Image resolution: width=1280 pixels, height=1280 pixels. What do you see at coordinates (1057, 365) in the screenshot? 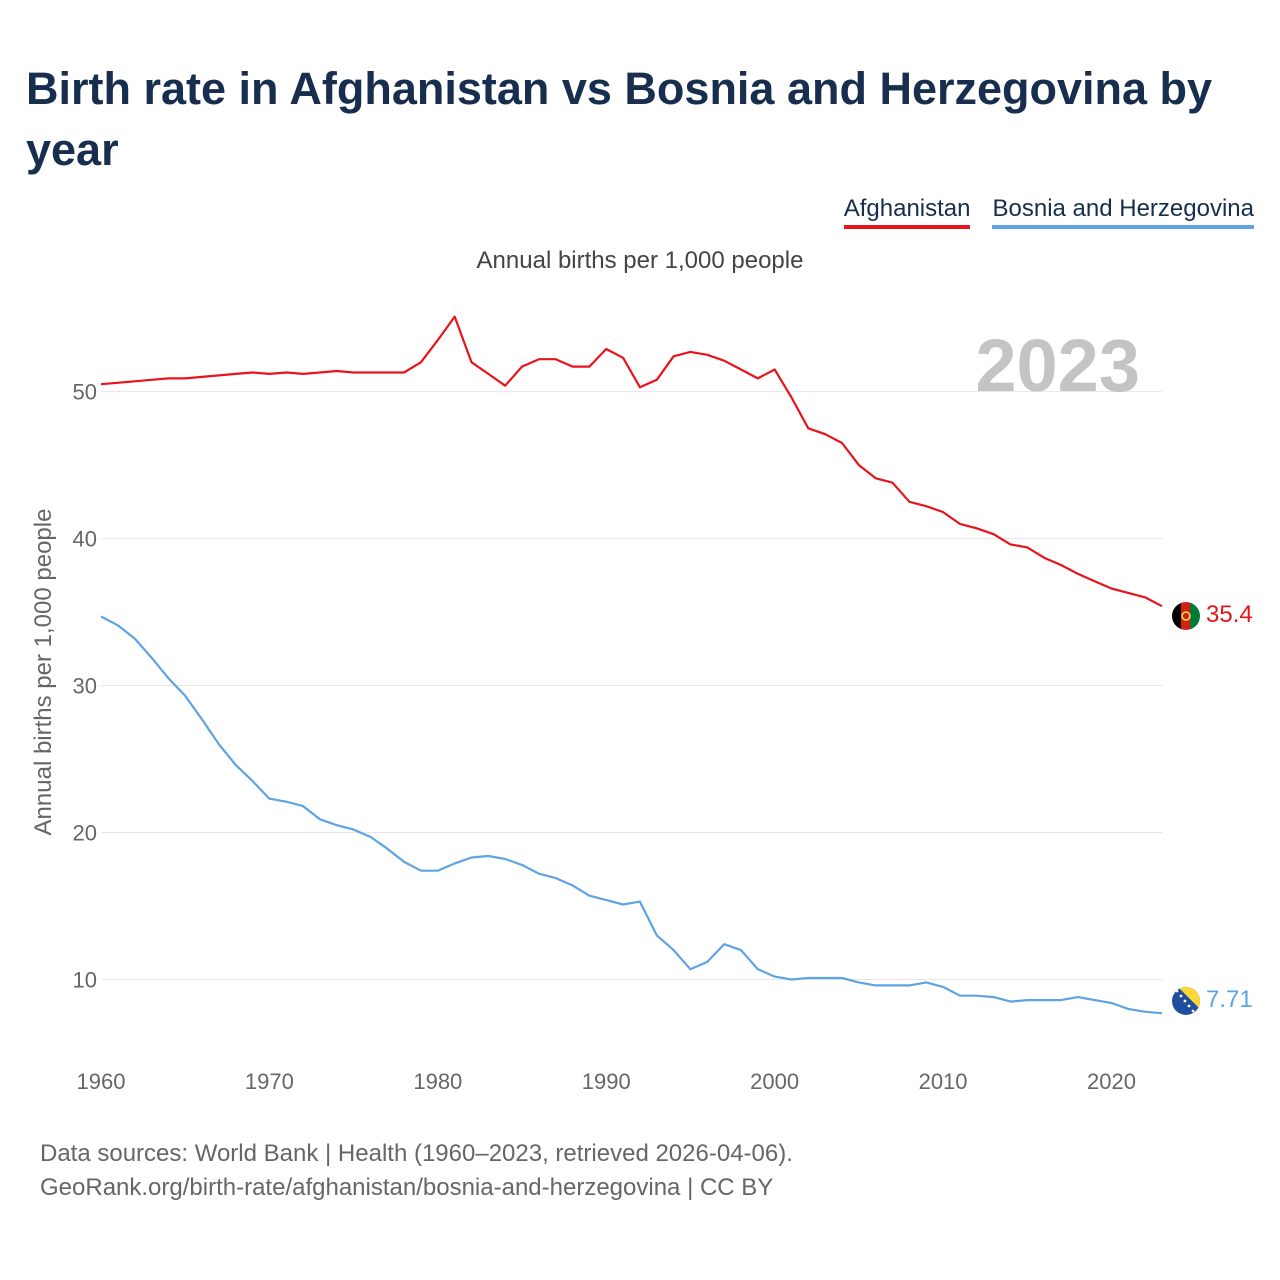
I see `year-watermark: 2023` at bounding box center [1057, 365].